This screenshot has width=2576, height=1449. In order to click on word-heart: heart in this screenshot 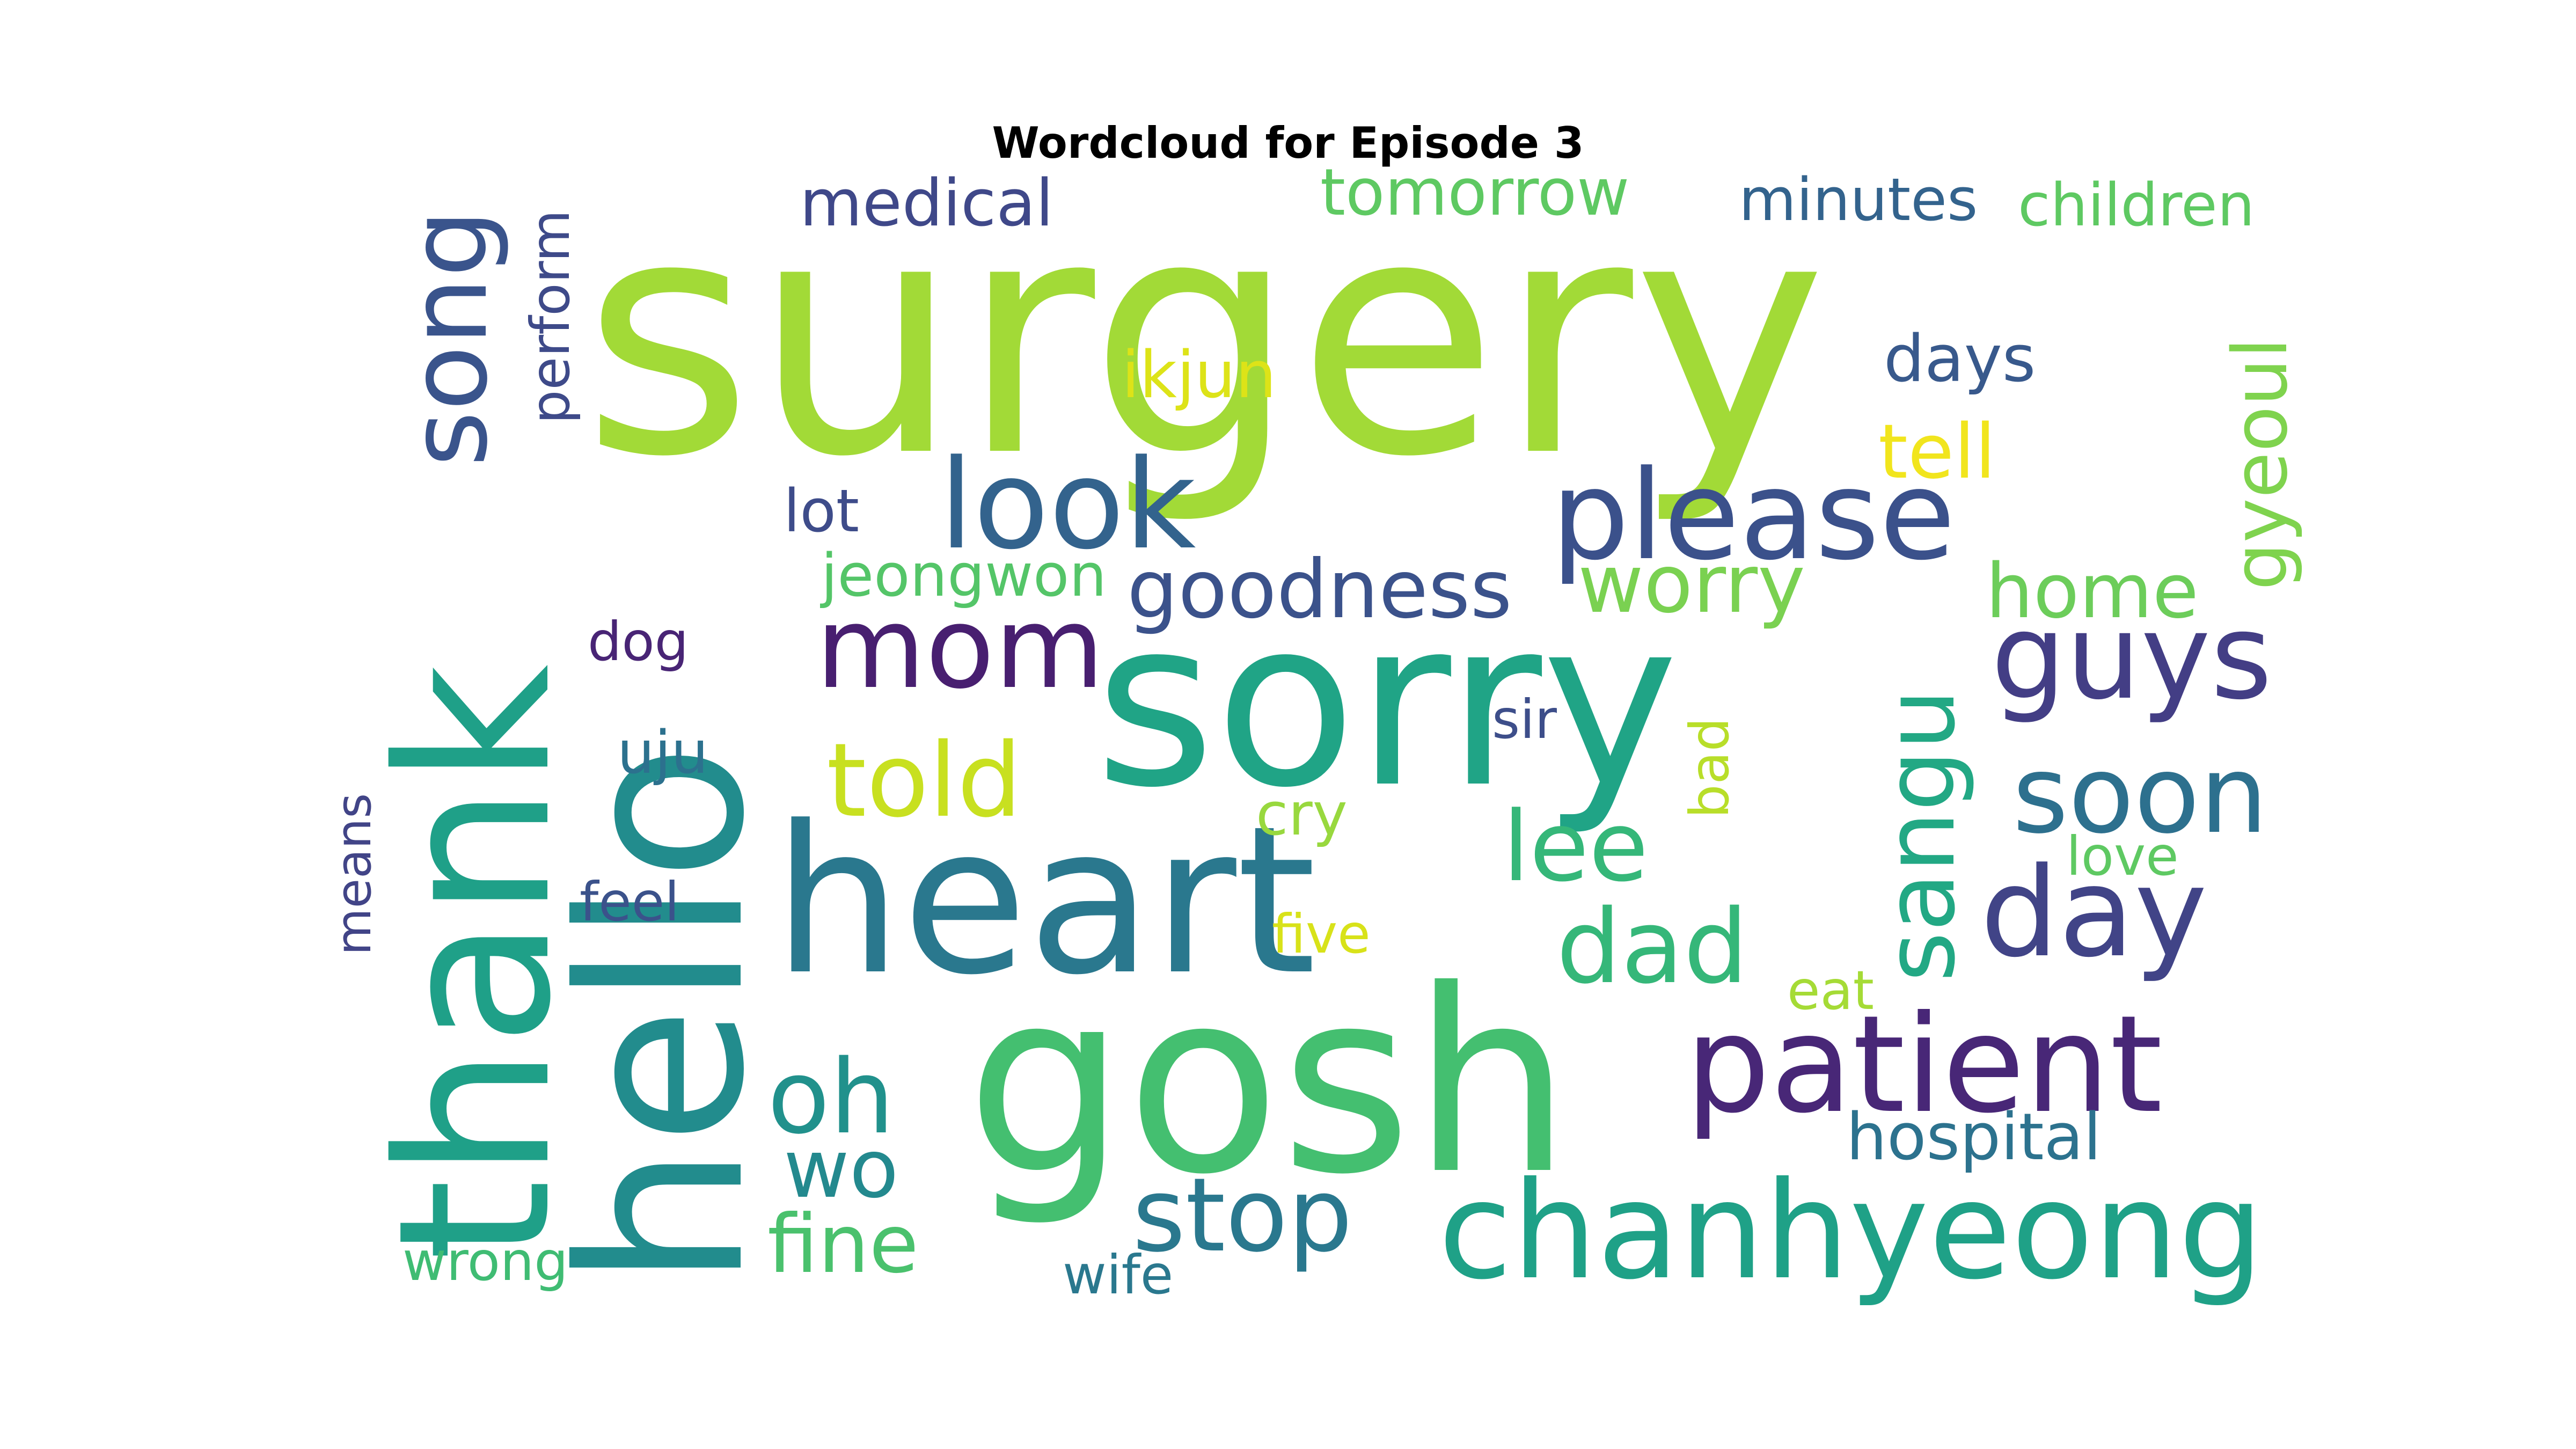, I will do `click(1044, 901)`.